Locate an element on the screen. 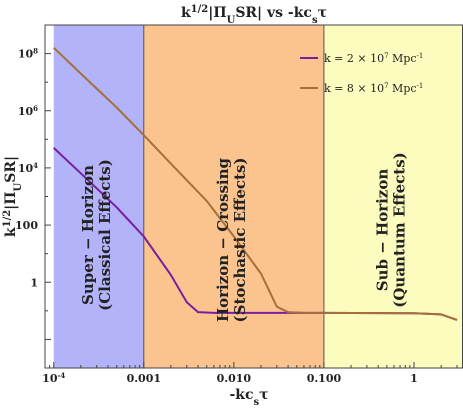 Image resolution: width=463 pixels, height=409 pixels. region-label: Super − Horizon(Classical Effects) is located at coordinates (96, 235).